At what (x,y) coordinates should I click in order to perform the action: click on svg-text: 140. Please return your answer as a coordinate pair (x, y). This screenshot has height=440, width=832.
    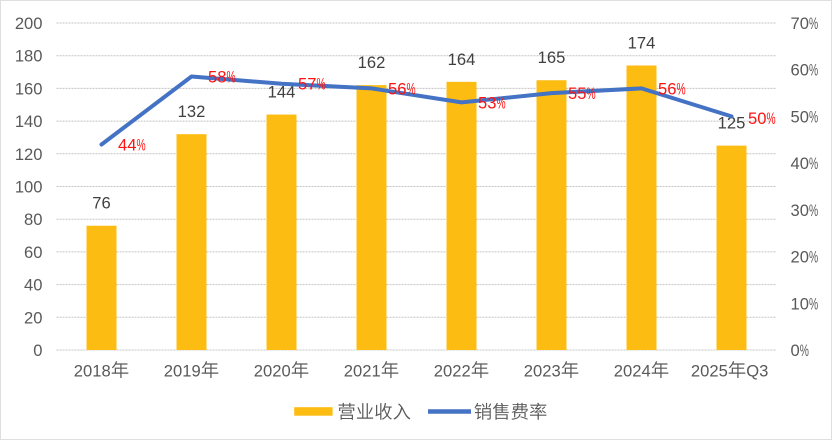
    Looking at the image, I should click on (29, 121).